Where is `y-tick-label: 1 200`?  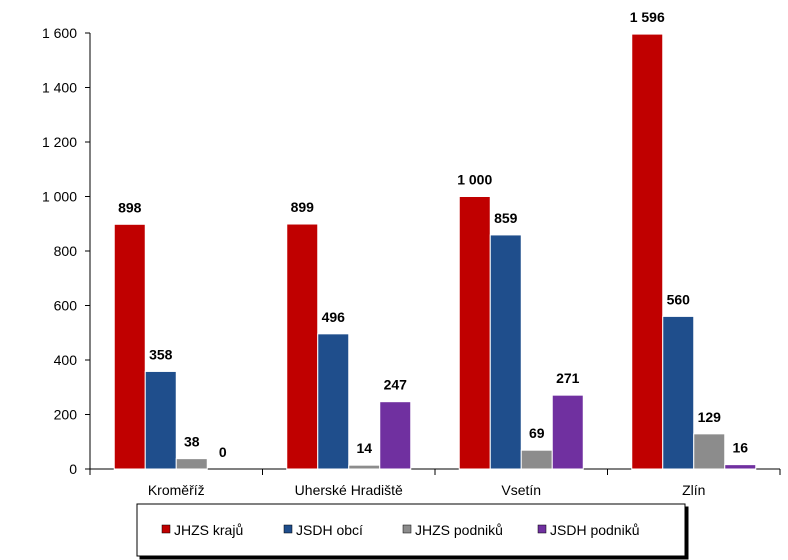 y-tick-label: 1 200 is located at coordinates (59, 142).